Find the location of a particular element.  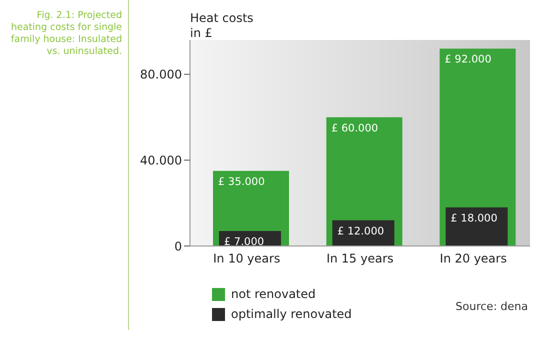

y-axis-title: Heat costs in £ is located at coordinates (222, 26).